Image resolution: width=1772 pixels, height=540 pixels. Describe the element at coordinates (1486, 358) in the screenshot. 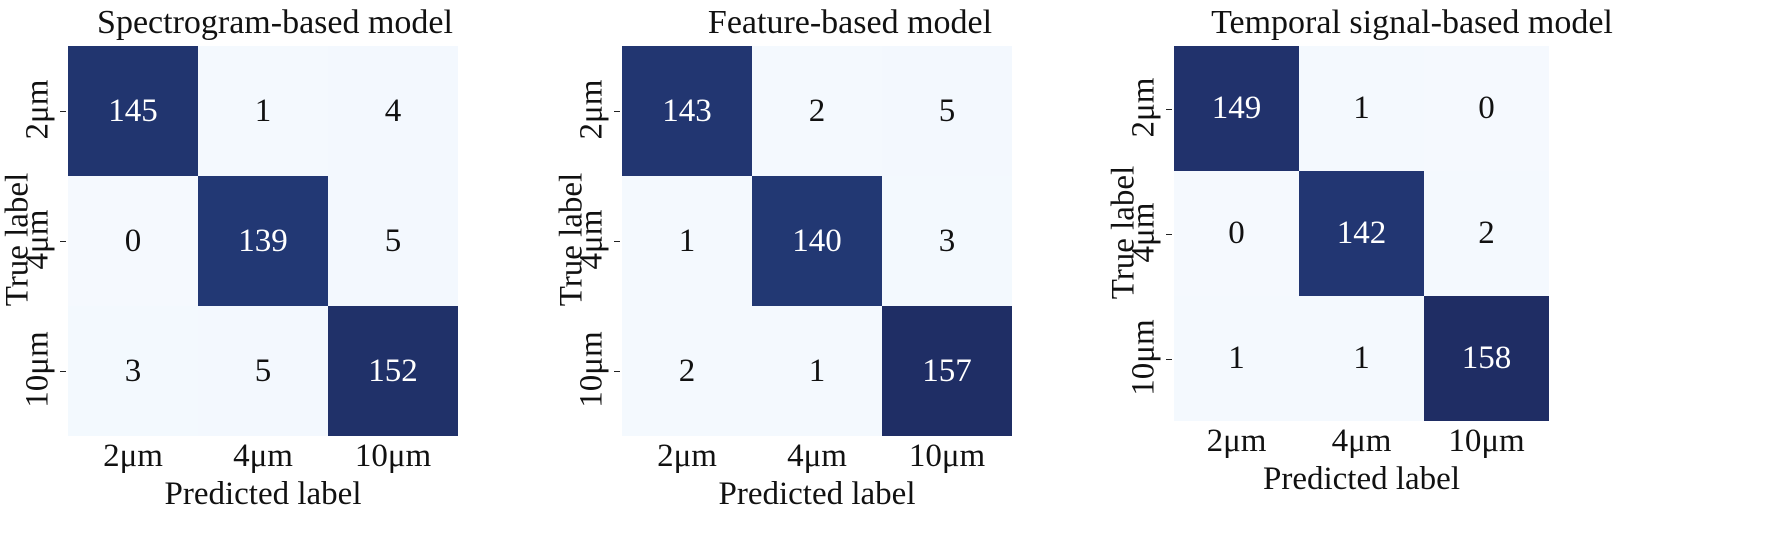

I see `matrix-cell: 158` at that location.